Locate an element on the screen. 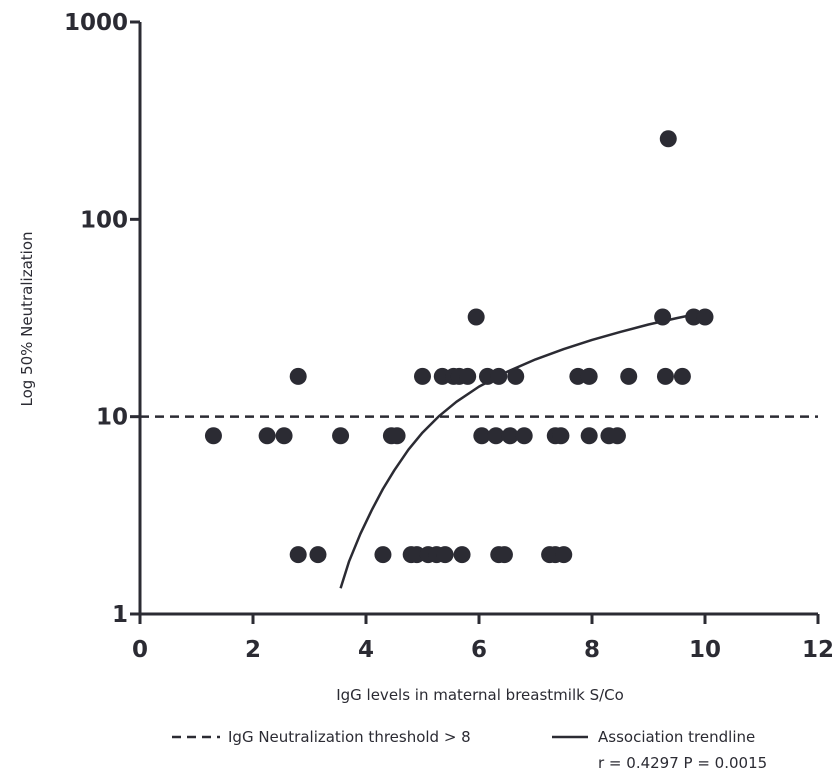  x-tick-label: 0 is located at coordinates (140, 650).